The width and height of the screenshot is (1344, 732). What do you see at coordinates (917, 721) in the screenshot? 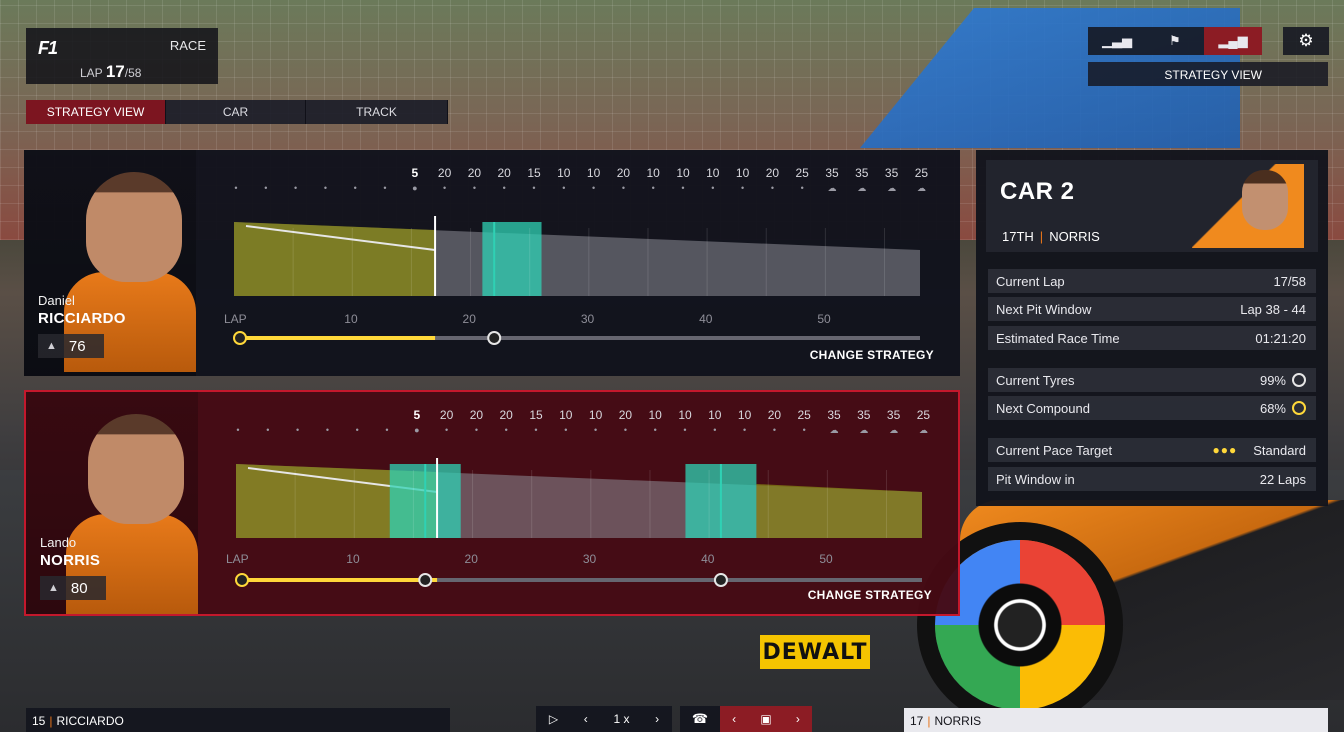
I see `driver-position: 17` at bounding box center [917, 721].